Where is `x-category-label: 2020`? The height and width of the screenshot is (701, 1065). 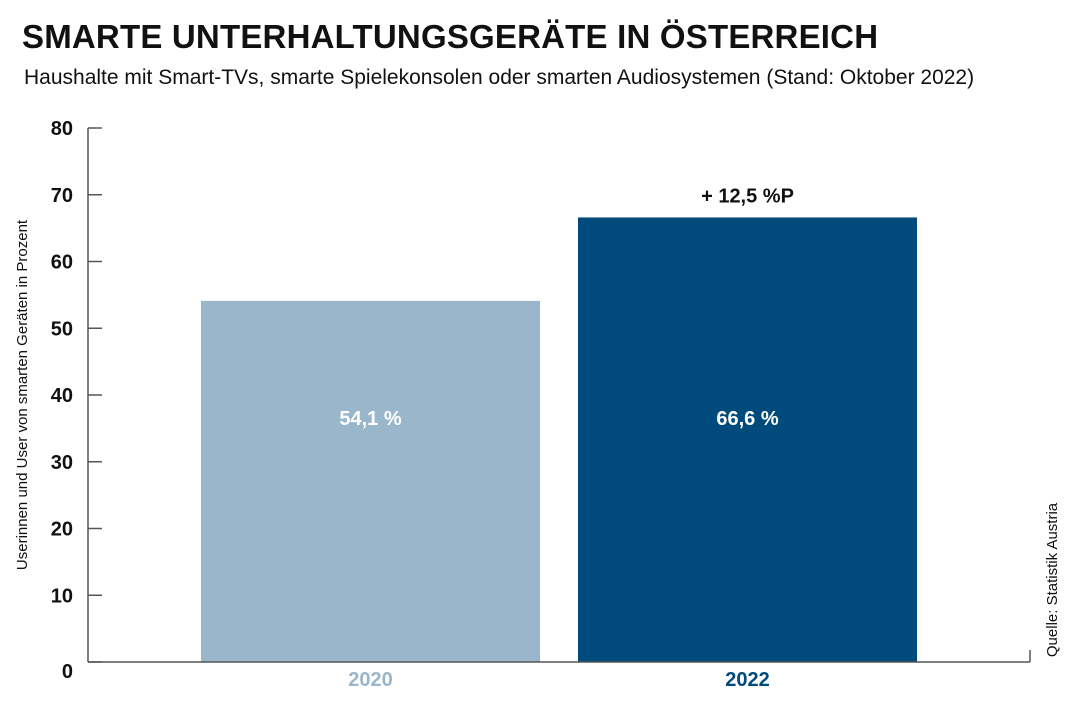 x-category-label: 2020 is located at coordinates (370, 680).